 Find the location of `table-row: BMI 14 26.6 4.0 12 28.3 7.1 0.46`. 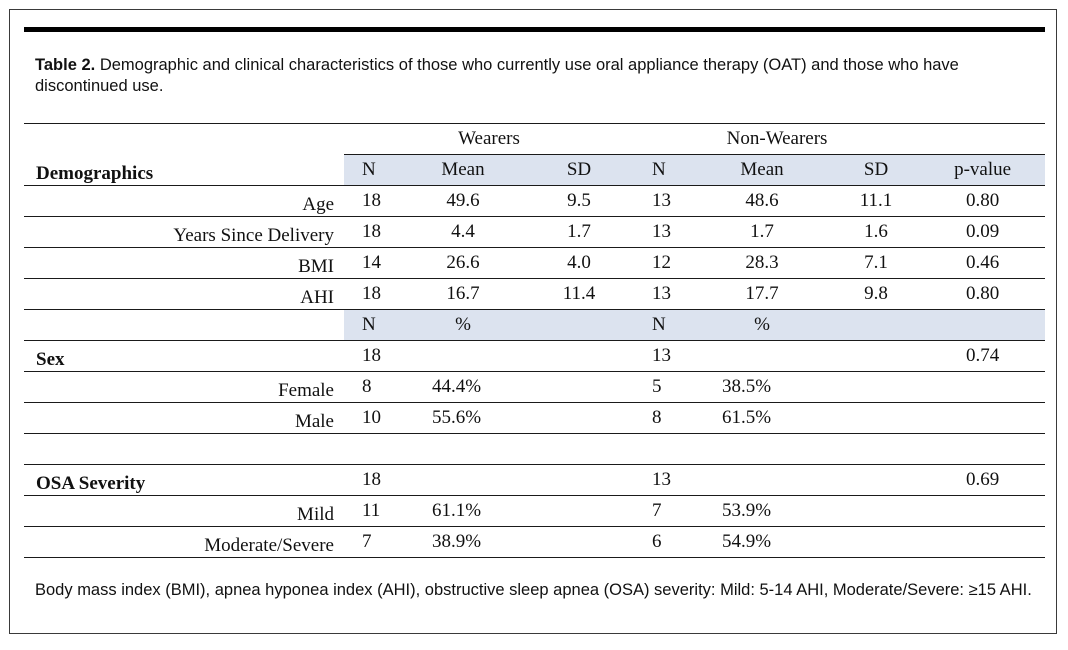

table-row: BMI 14 26.6 4.0 12 28.3 7.1 0.46 is located at coordinates (535, 263).